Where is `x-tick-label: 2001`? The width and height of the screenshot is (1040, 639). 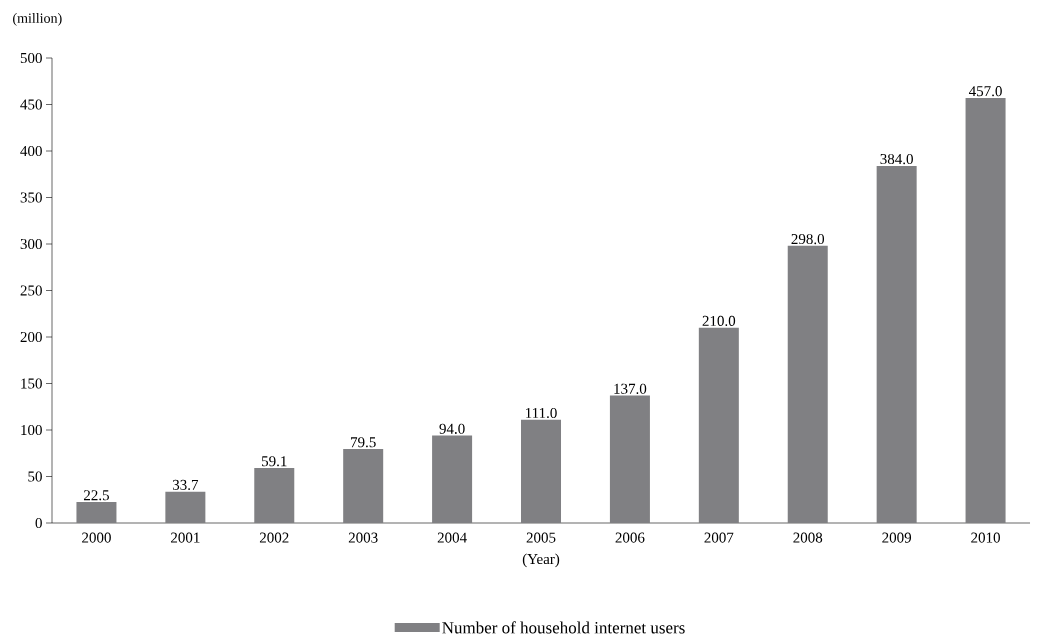
x-tick-label: 2001 is located at coordinates (185, 537).